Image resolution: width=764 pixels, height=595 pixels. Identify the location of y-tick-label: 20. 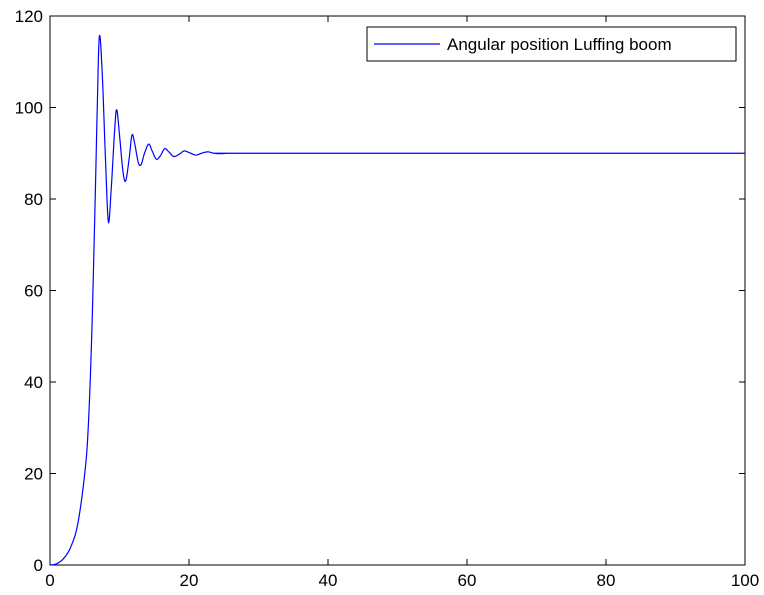
(33, 474).